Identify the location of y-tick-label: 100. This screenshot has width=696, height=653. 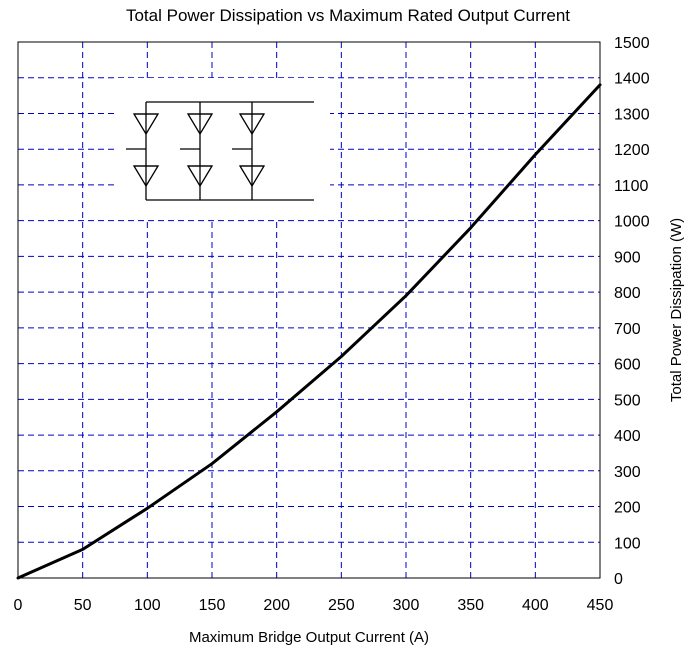
(627, 543).